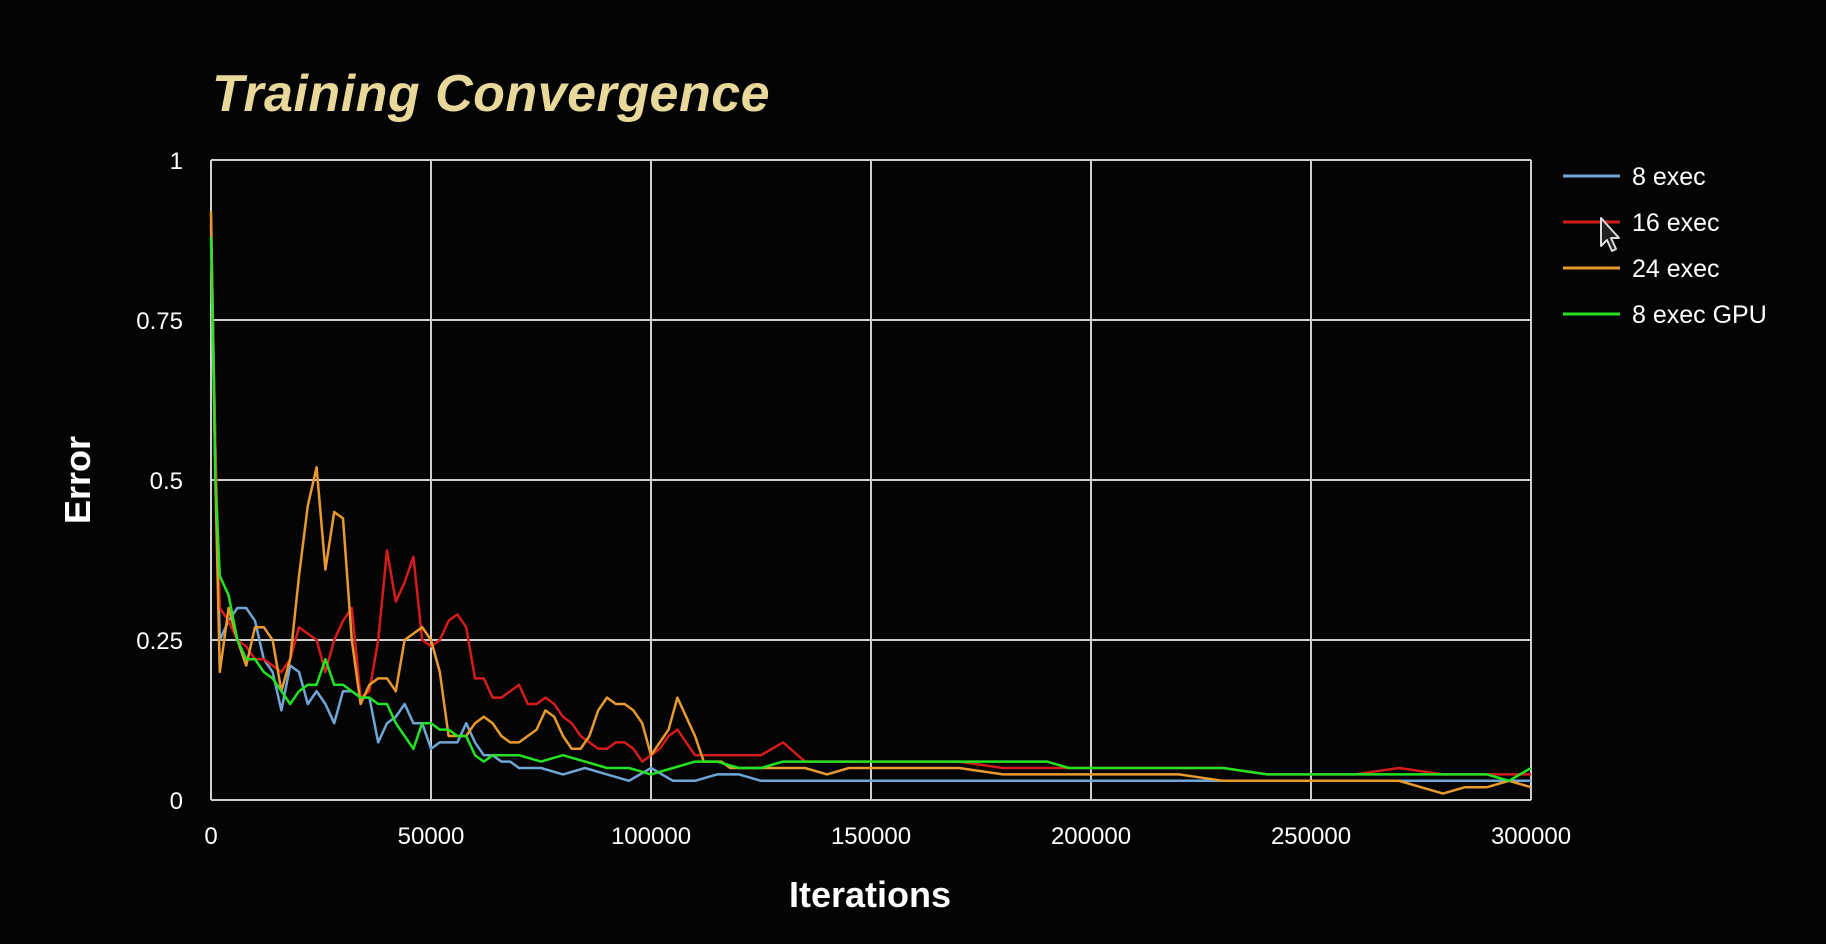 The image size is (1826, 944). Describe the element at coordinates (870, 894) in the screenshot. I see `x-axis-label: Iterations` at that location.